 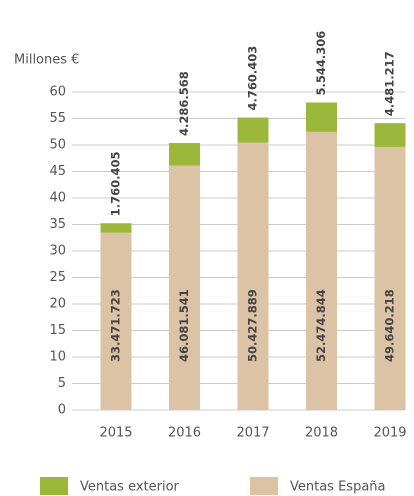 I want to click on y-tick-label: 15, so click(x=57, y=330).